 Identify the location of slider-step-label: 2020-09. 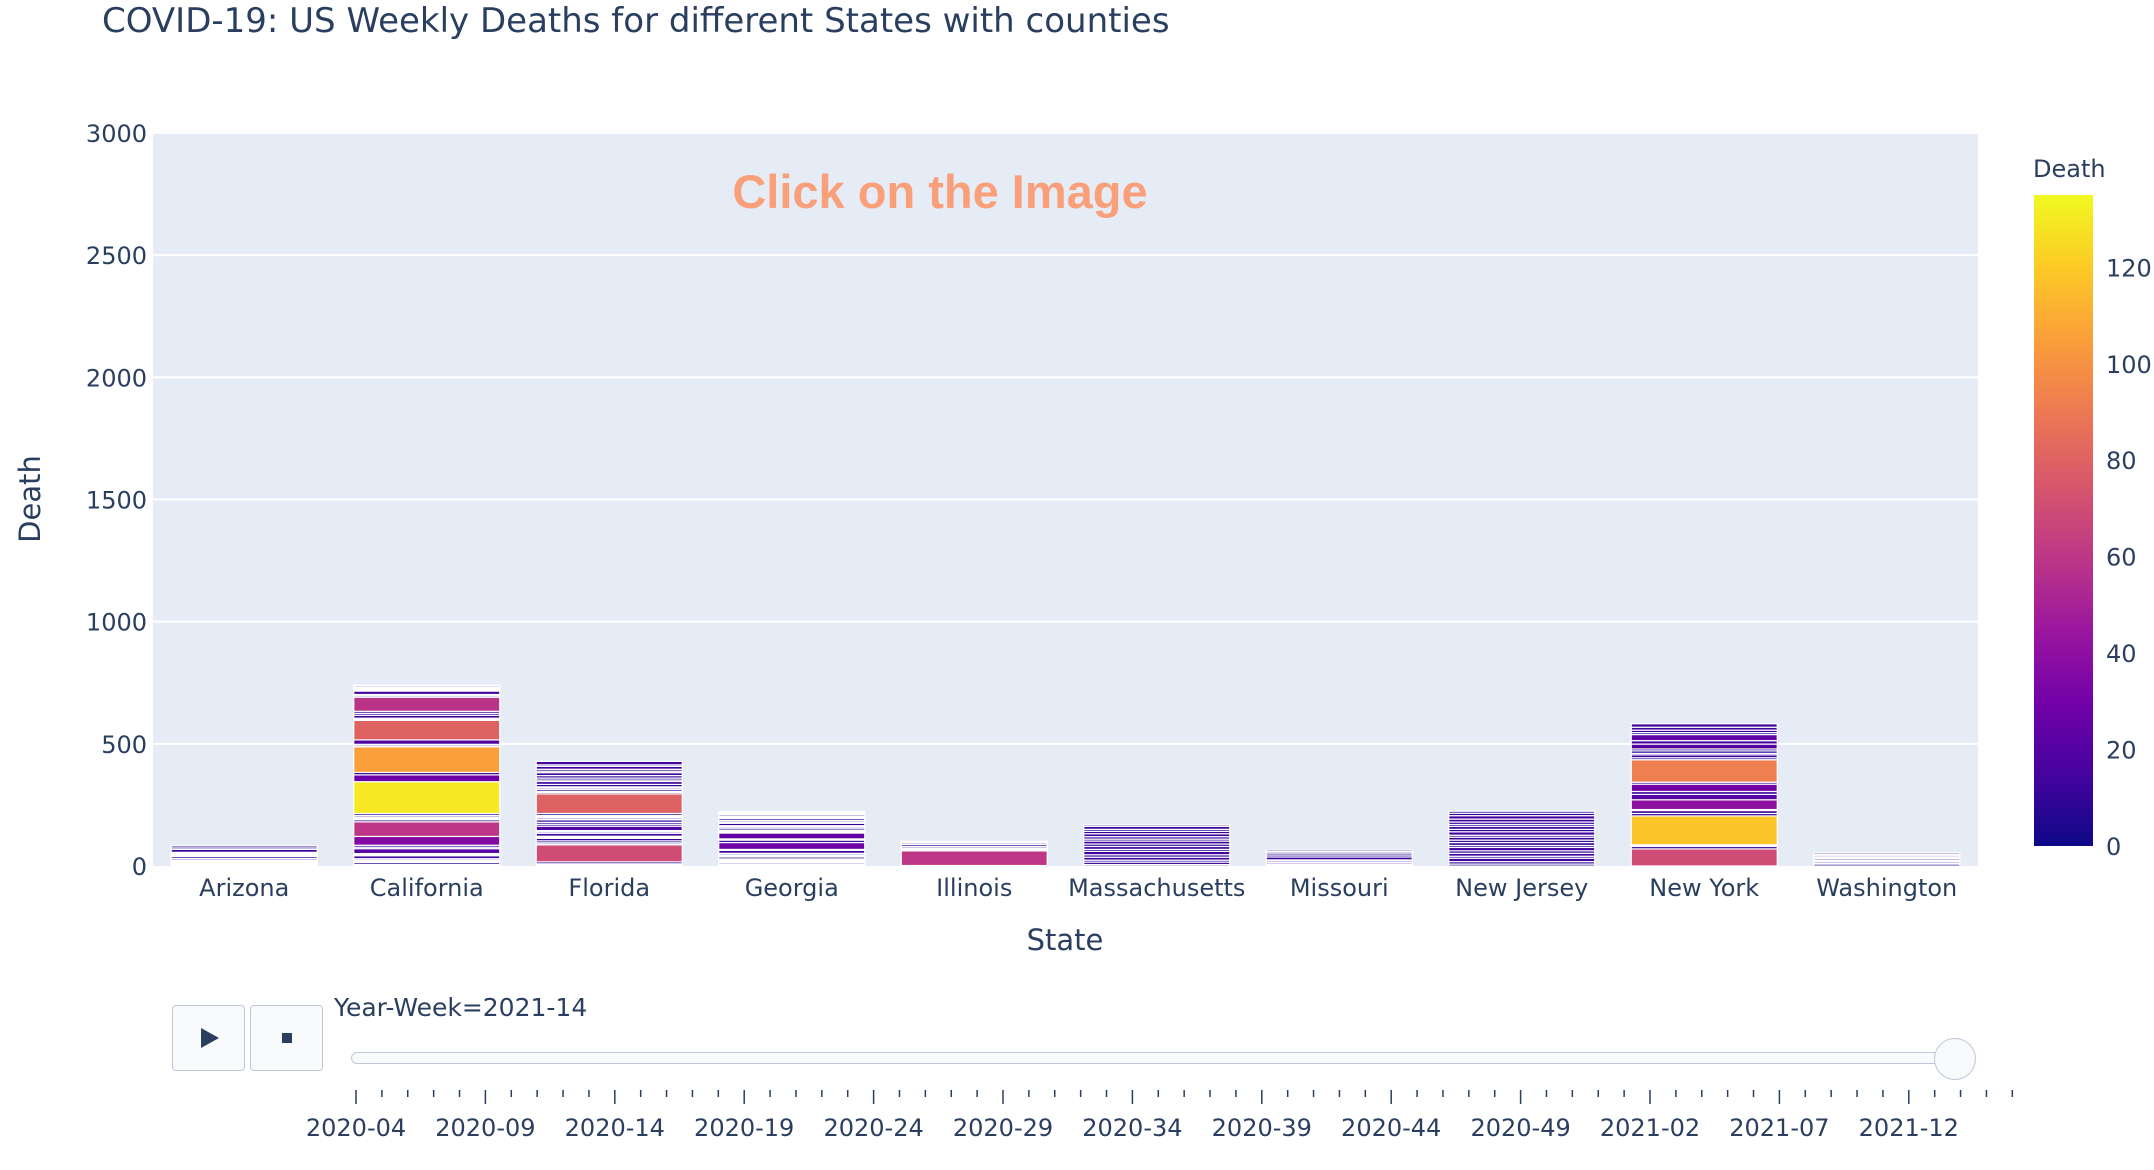
(485, 1128).